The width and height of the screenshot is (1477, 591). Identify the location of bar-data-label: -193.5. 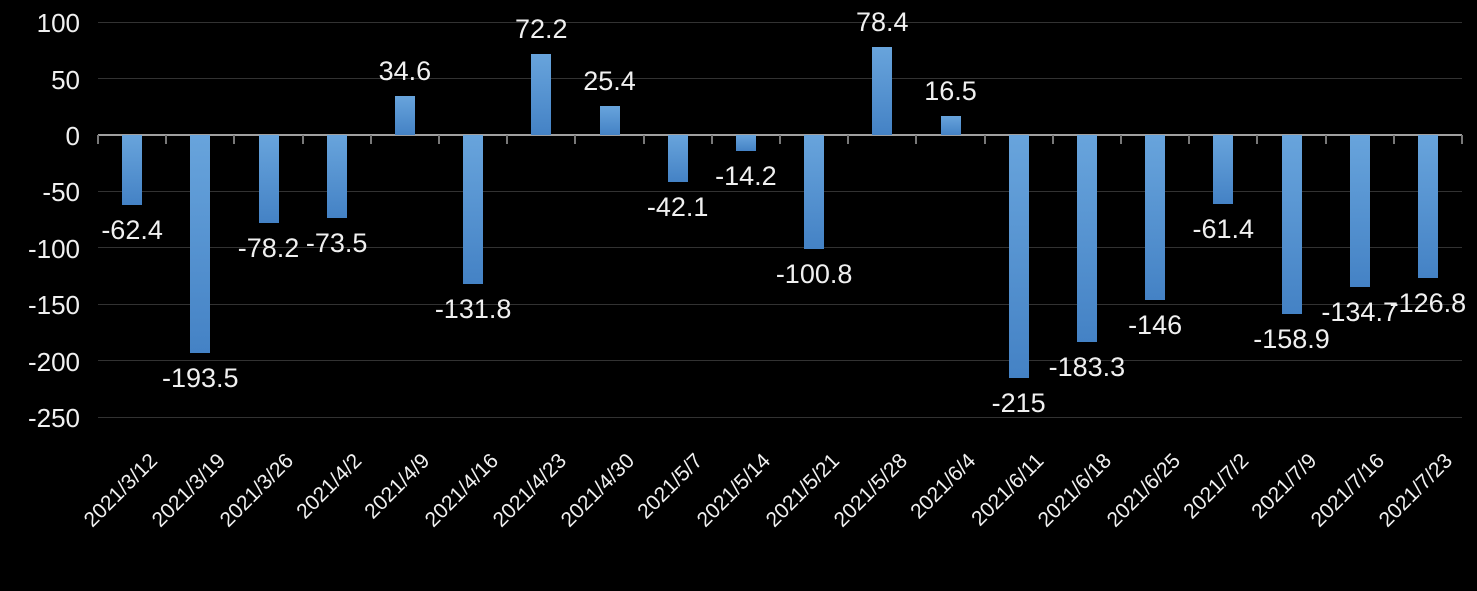
(200, 378).